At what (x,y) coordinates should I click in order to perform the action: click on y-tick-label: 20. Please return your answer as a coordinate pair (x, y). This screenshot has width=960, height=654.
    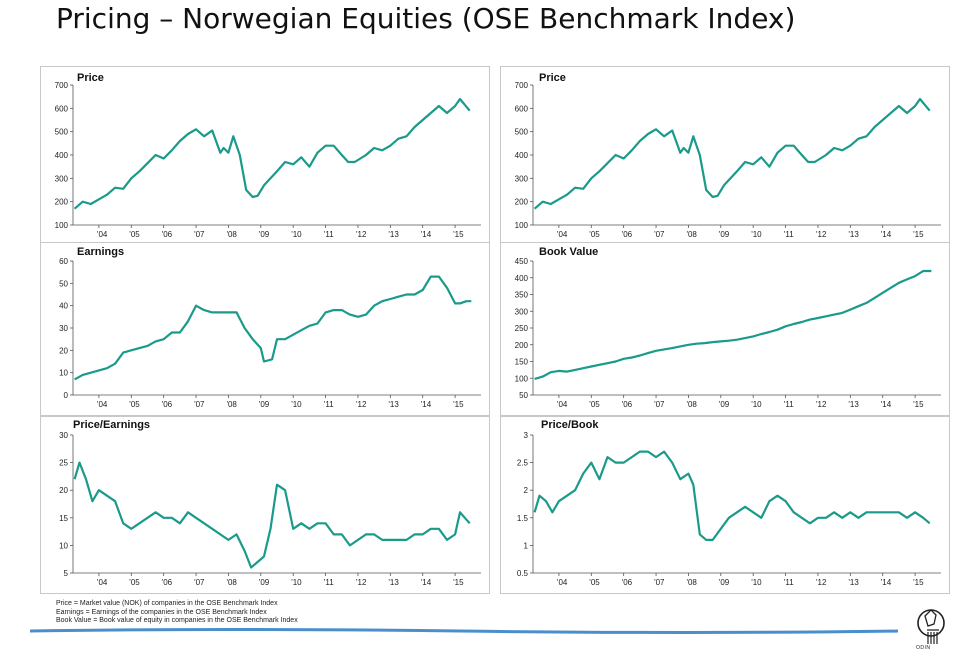
    Looking at the image, I should click on (63, 350).